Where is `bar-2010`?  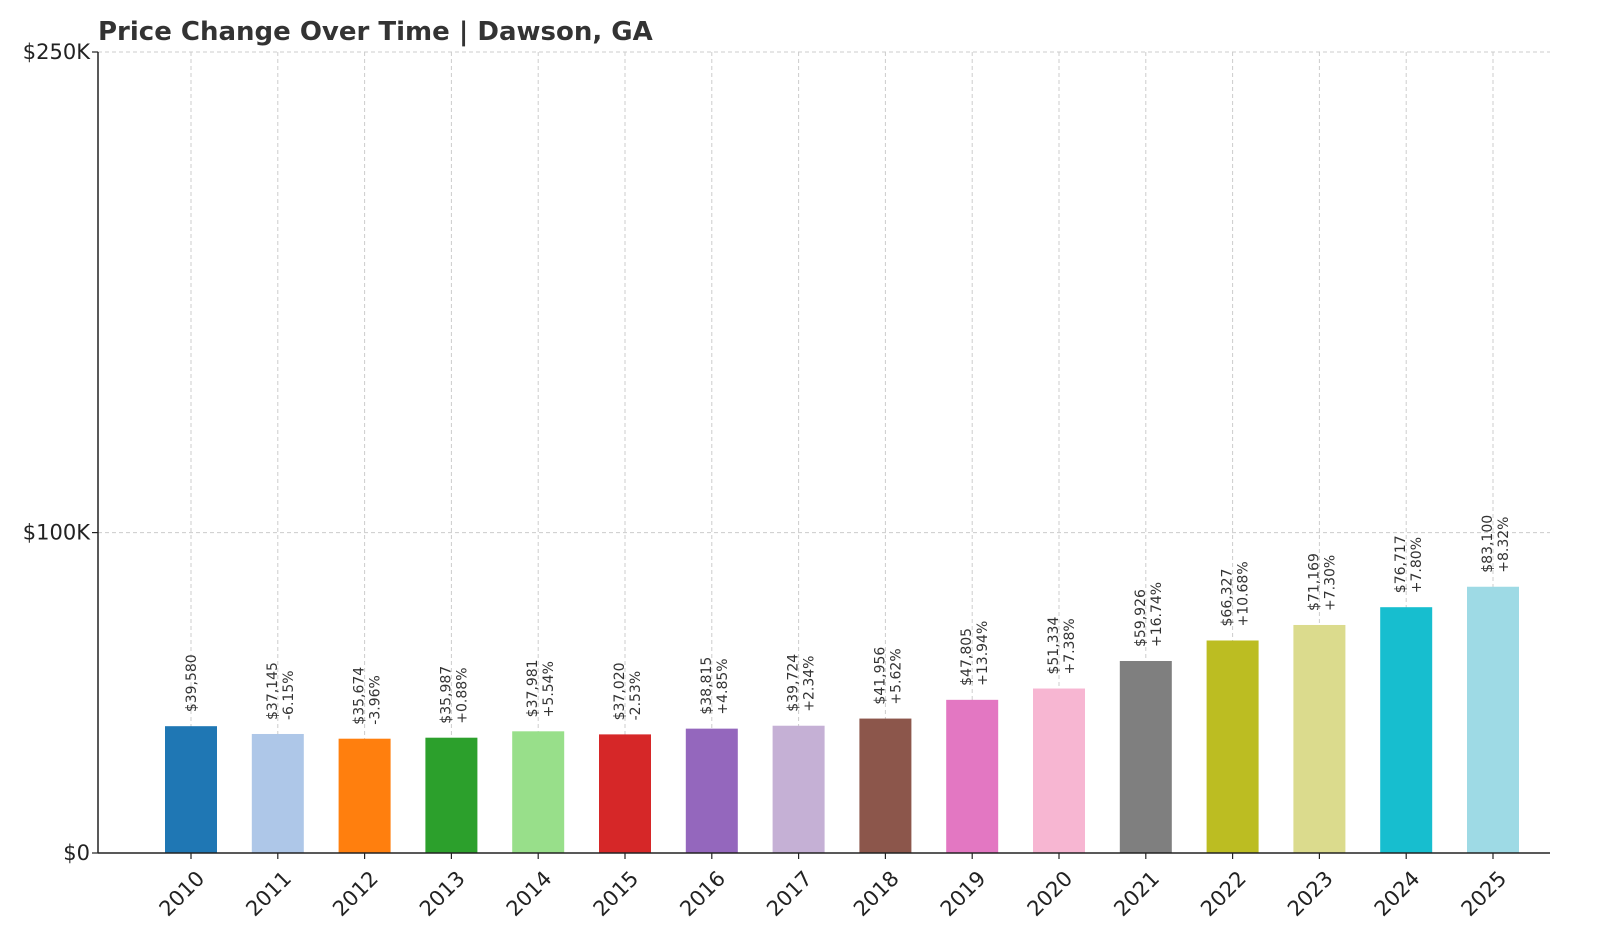 bar-2010 is located at coordinates (191, 789).